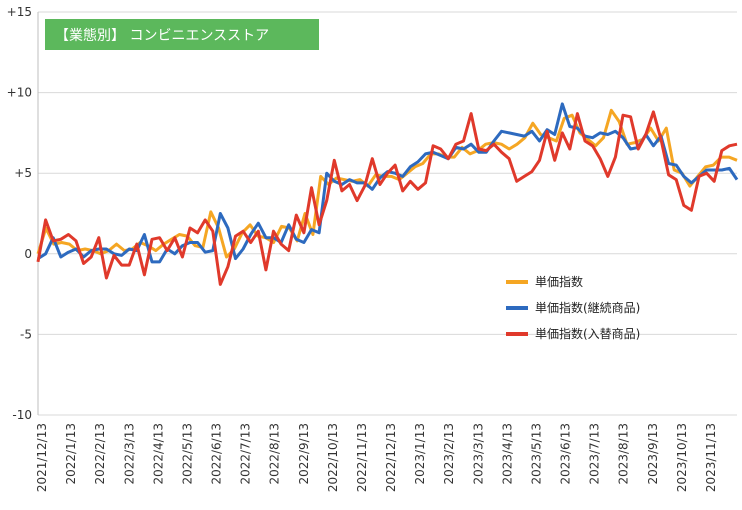  What do you see at coordinates (28, 254) in the screenshot?
I see `y-tick-label: 0` at bounding box center [28, 254].